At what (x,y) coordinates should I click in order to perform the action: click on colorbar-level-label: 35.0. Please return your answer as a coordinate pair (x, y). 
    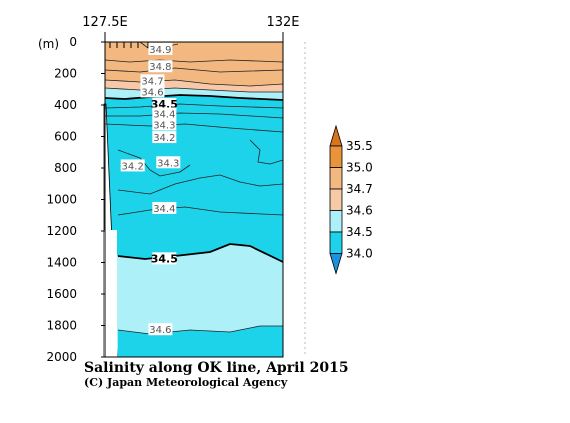
    Looking at the image, I should click on (359, 168).